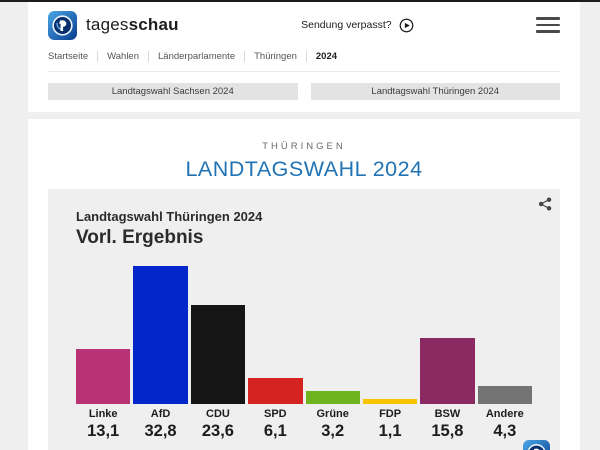 The image size is (600, 450). I want to click on party-name-label: FDP, so click(390, 414).